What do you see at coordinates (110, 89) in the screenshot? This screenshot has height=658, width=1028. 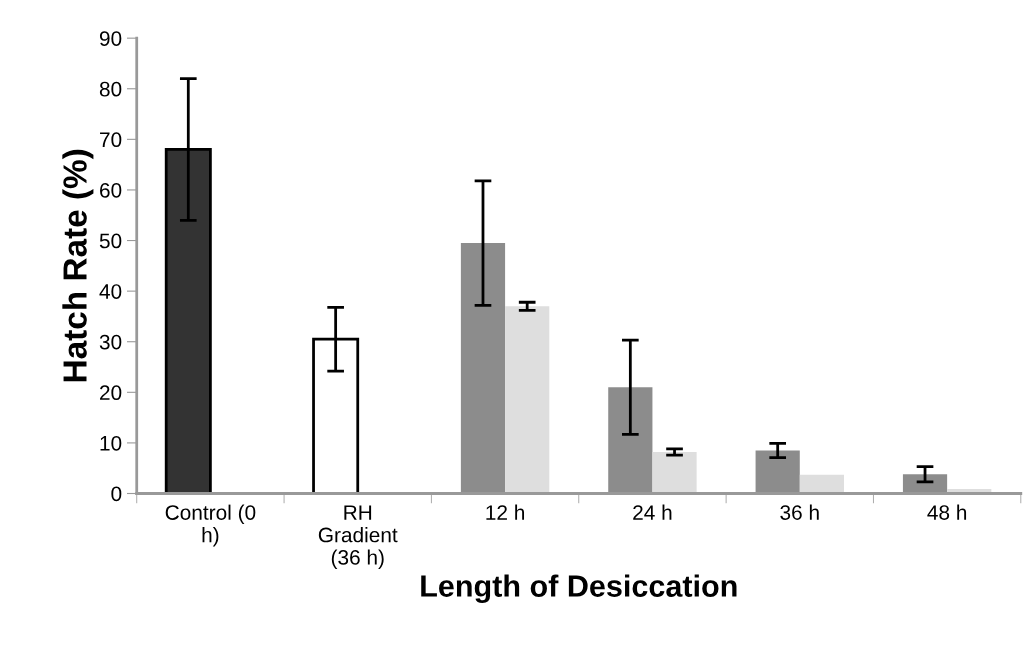 I see `y-tick-label: 80` at bounding box center [110, 89].